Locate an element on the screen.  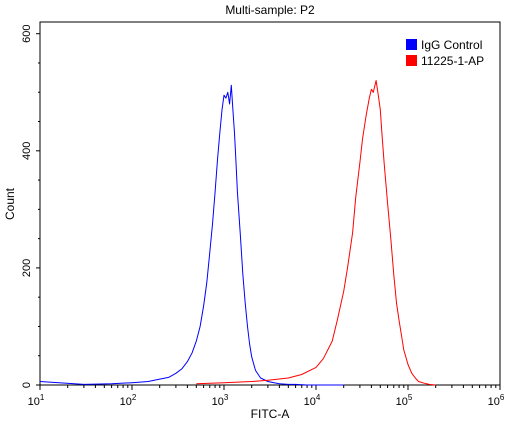
x-tick-label: 10² is located at coordinates (128, 400).